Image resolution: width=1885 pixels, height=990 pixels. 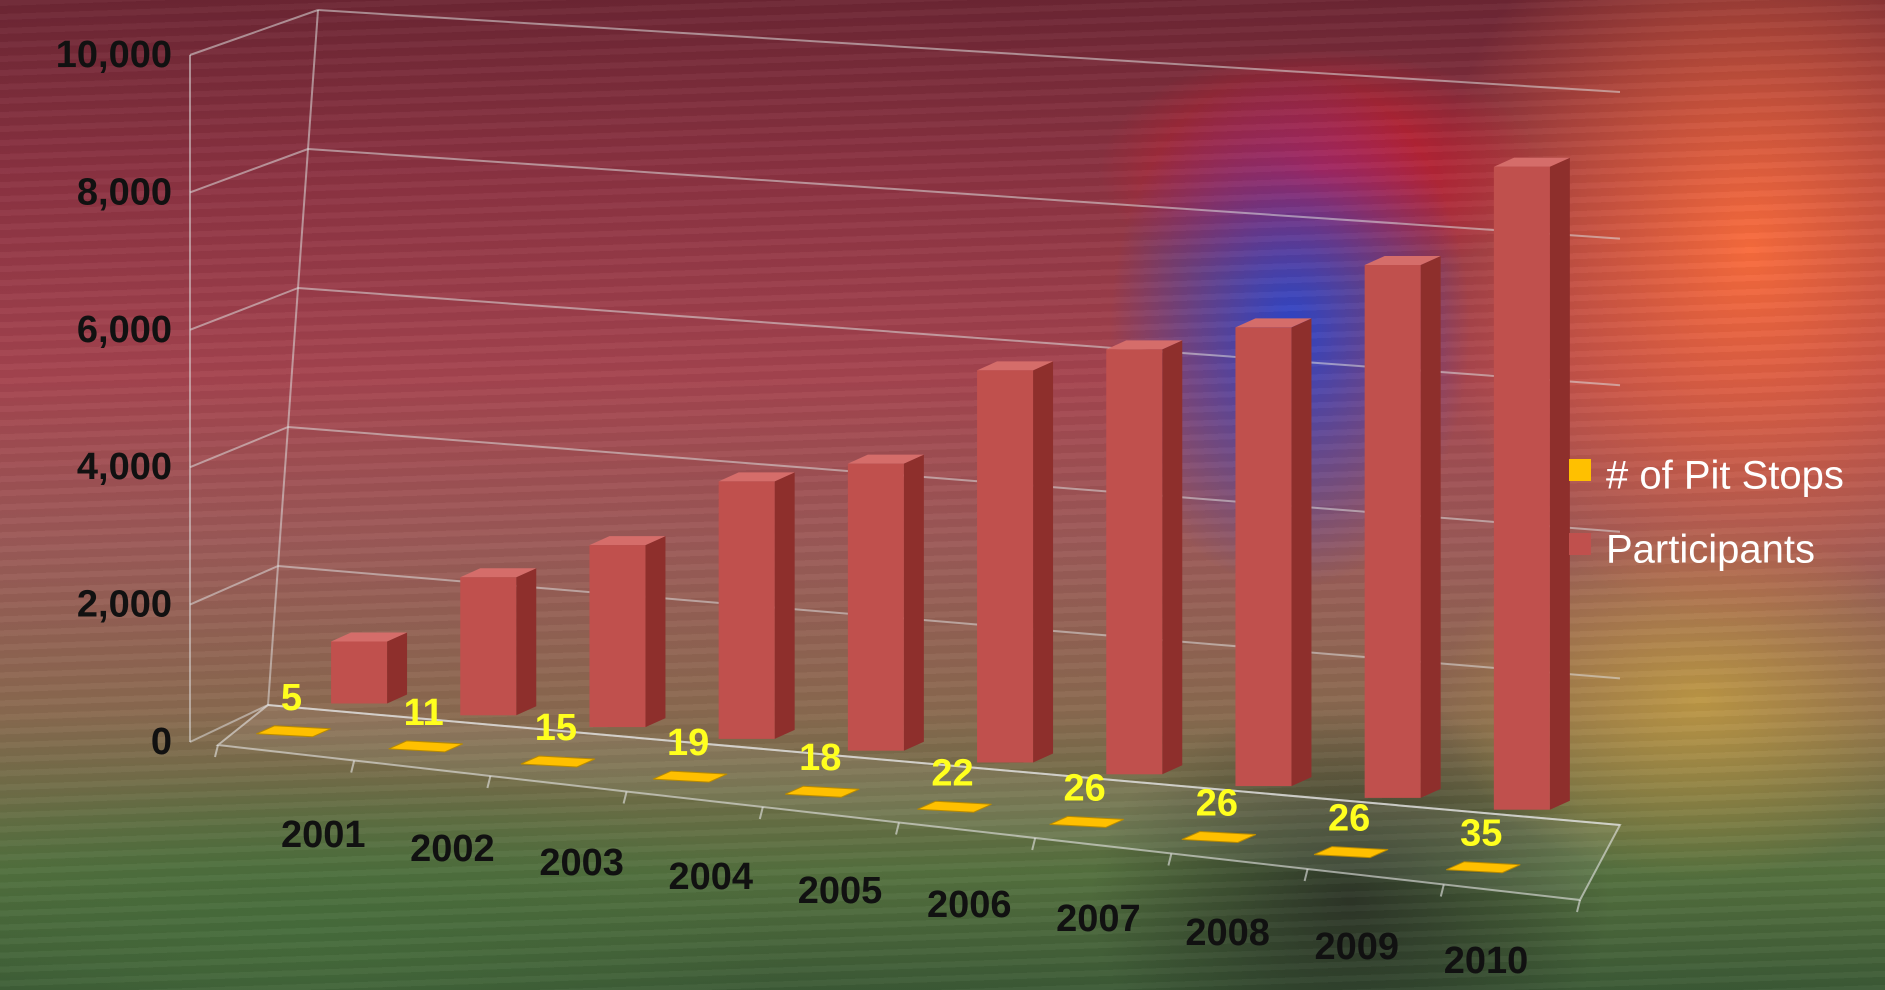 I want to click on y-tick-label: 8,000, so click(x=124, y=192).